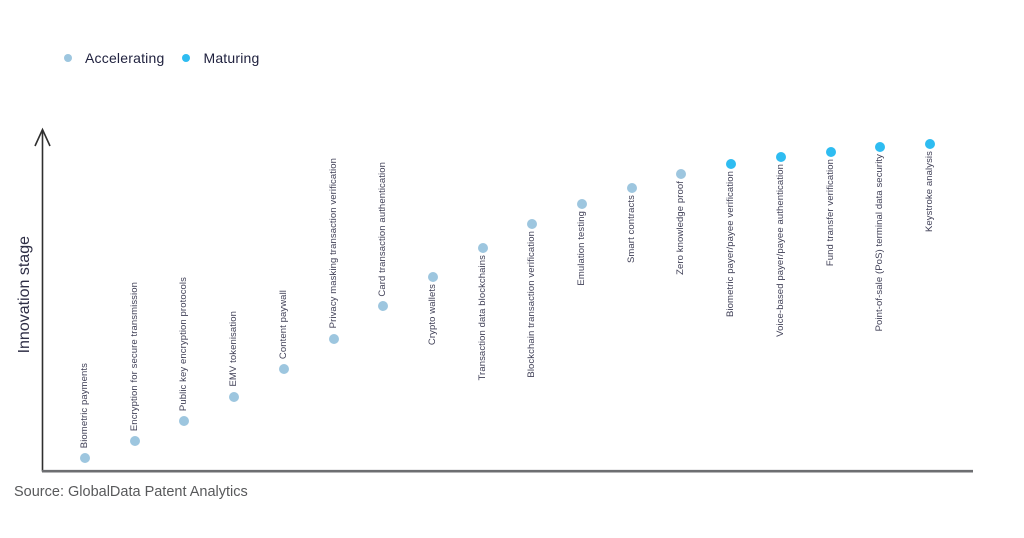 The height and width of the screenshot is (538, 1024). What do you see at coordinates (681, 228) in the screenshot?
I see `point-label: Zero knowledge proof` at bounding box center [681, 228].